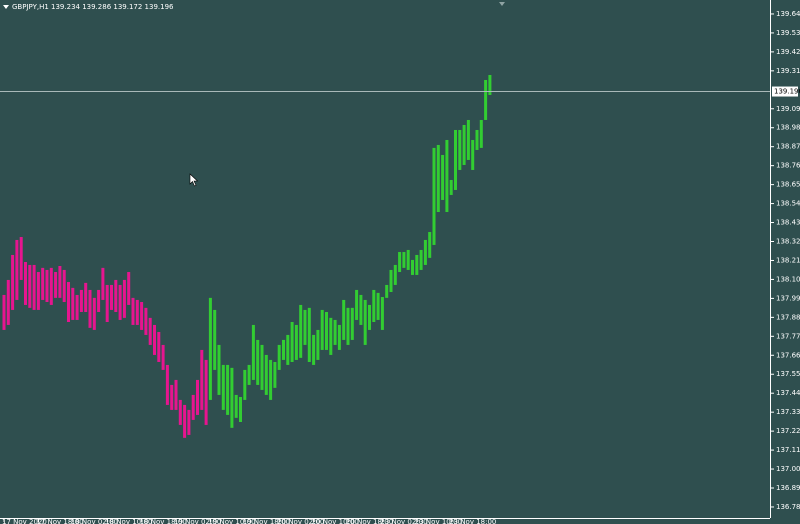 This screenshot has width=800, height=524. I want to click on x-tick-label: 19 Nov 02:00, so click(197, 521).